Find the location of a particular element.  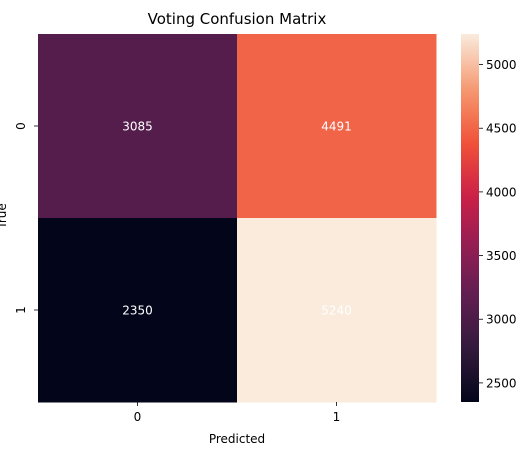

x-tick-label: 0 is located at coordinates (138, 417).